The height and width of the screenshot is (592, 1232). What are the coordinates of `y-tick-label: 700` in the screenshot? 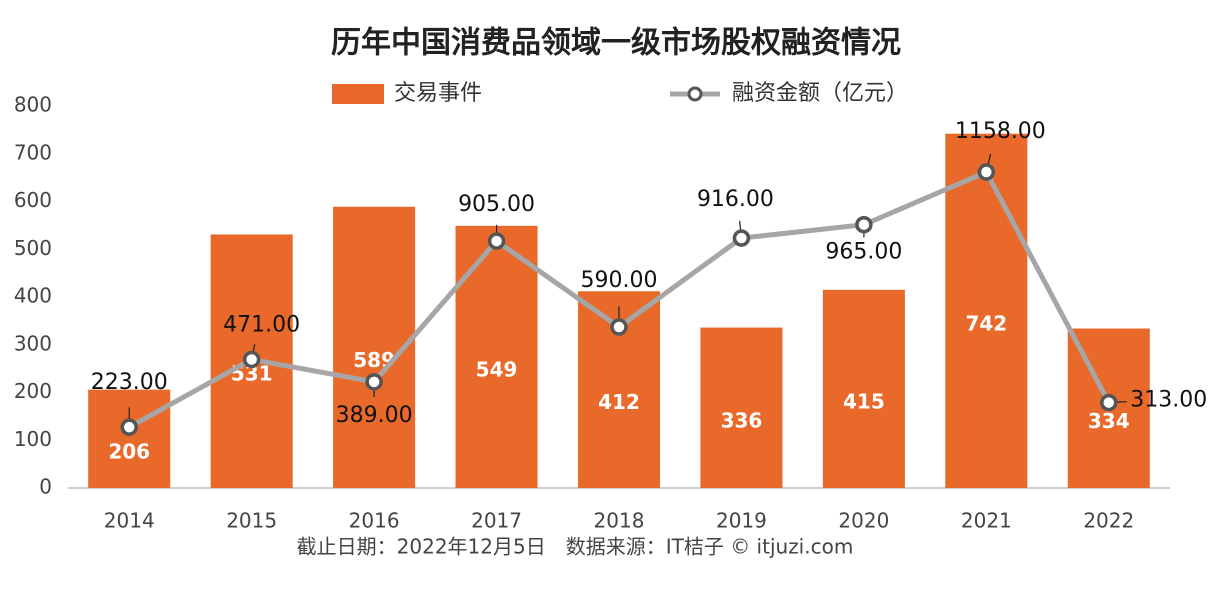 It's located at (33, 152).